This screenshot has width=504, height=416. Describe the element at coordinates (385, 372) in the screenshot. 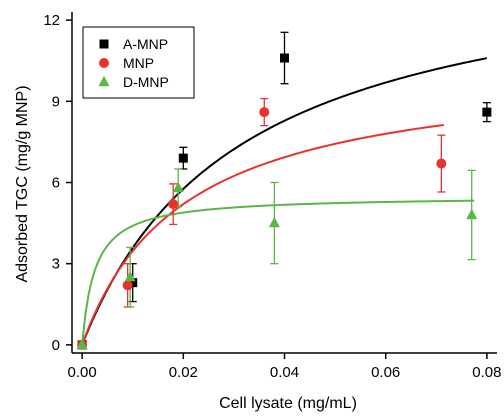

I see `x-tick-label: 0.06` at that location.